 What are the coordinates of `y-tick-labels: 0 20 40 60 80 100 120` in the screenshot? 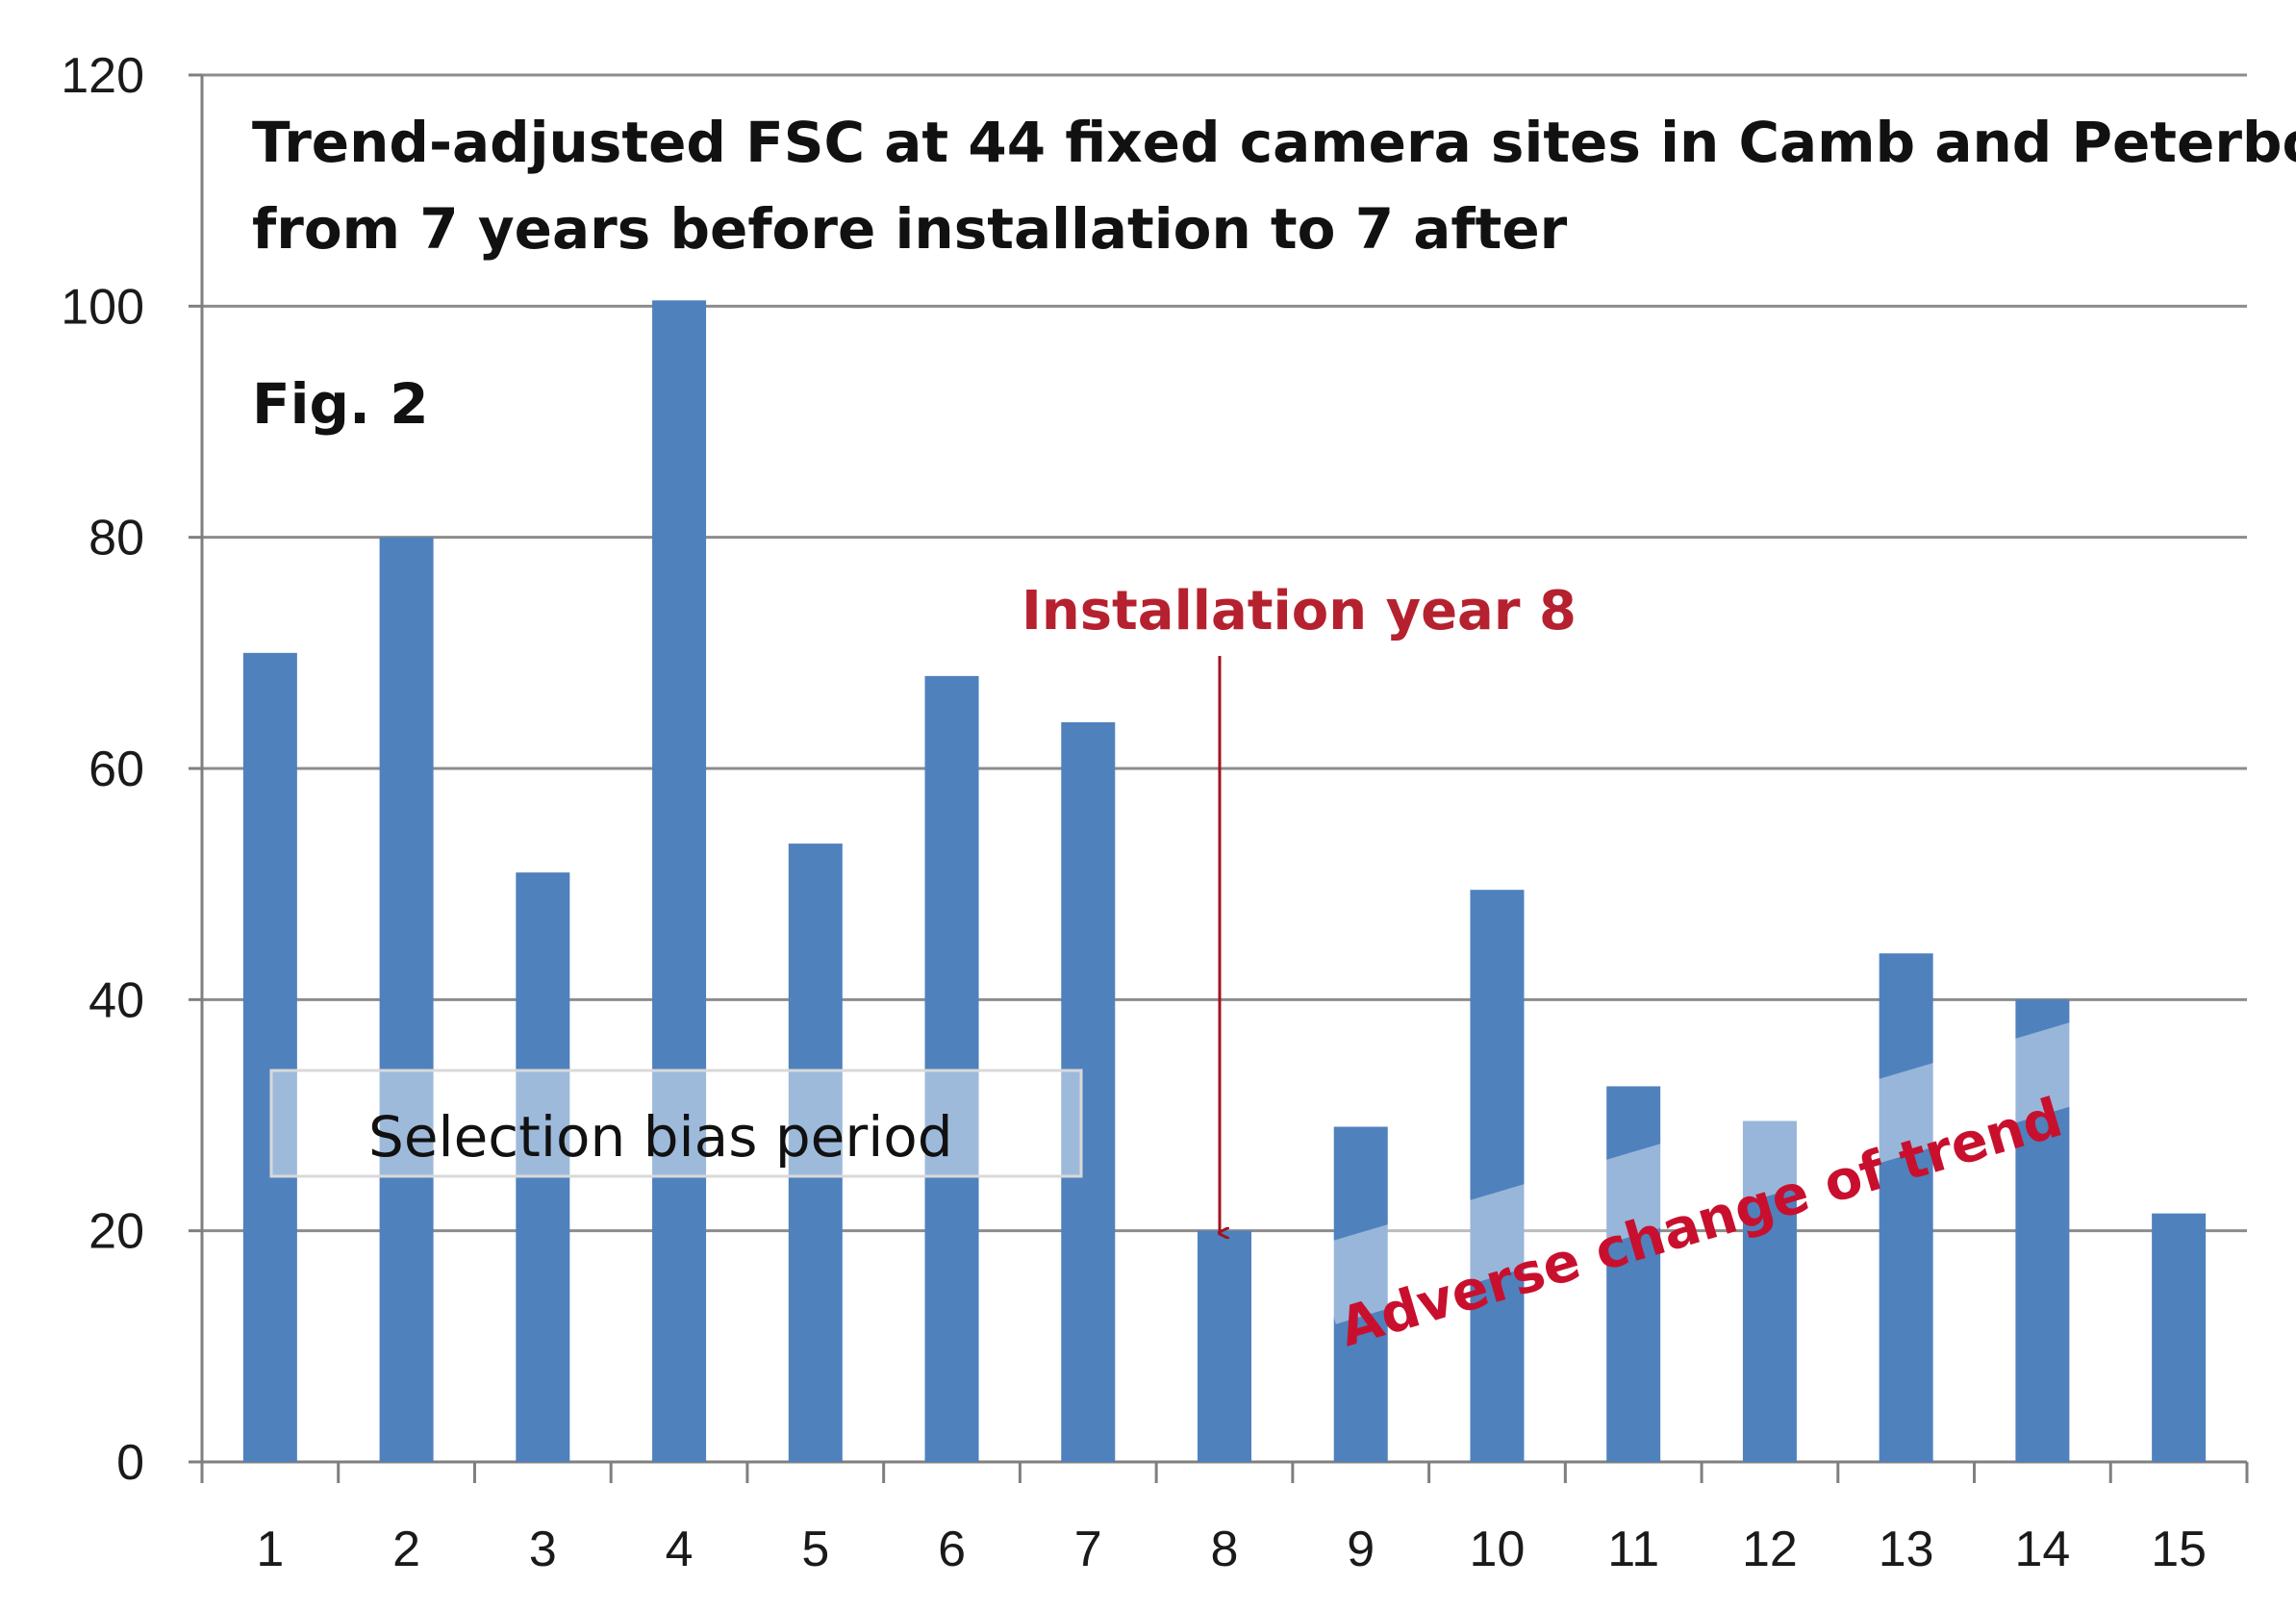 It's located at (102, 769).